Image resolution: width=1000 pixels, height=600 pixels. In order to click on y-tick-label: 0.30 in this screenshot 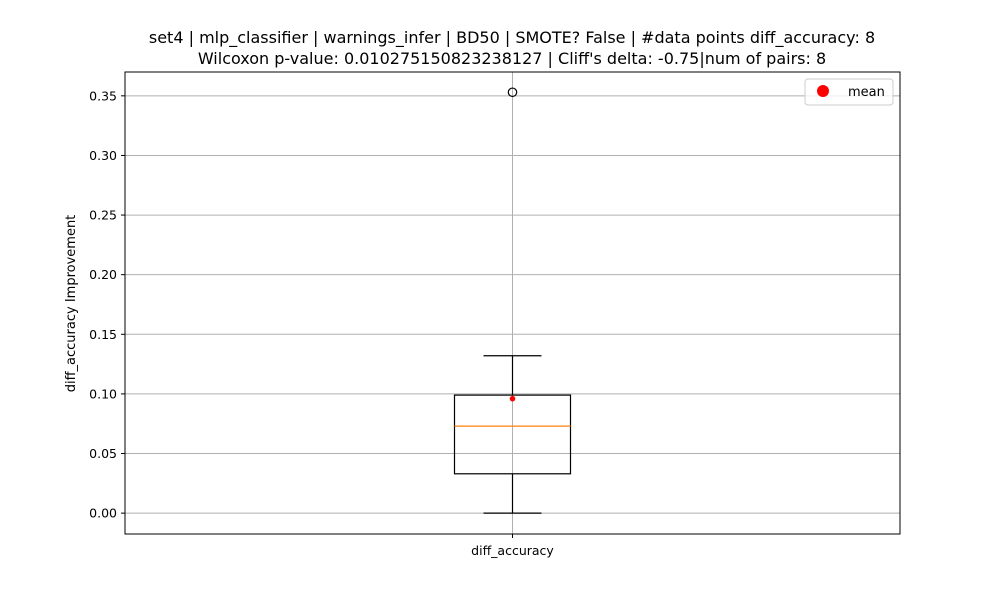, I will do `click(103, 155)`.